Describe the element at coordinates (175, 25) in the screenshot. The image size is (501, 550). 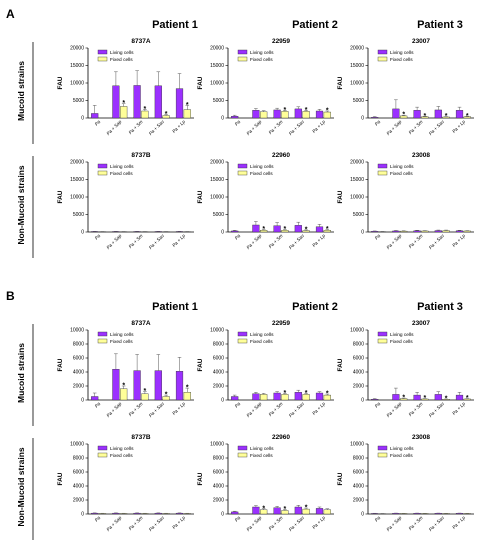
I see `patient-header: Patient 1` at that location.